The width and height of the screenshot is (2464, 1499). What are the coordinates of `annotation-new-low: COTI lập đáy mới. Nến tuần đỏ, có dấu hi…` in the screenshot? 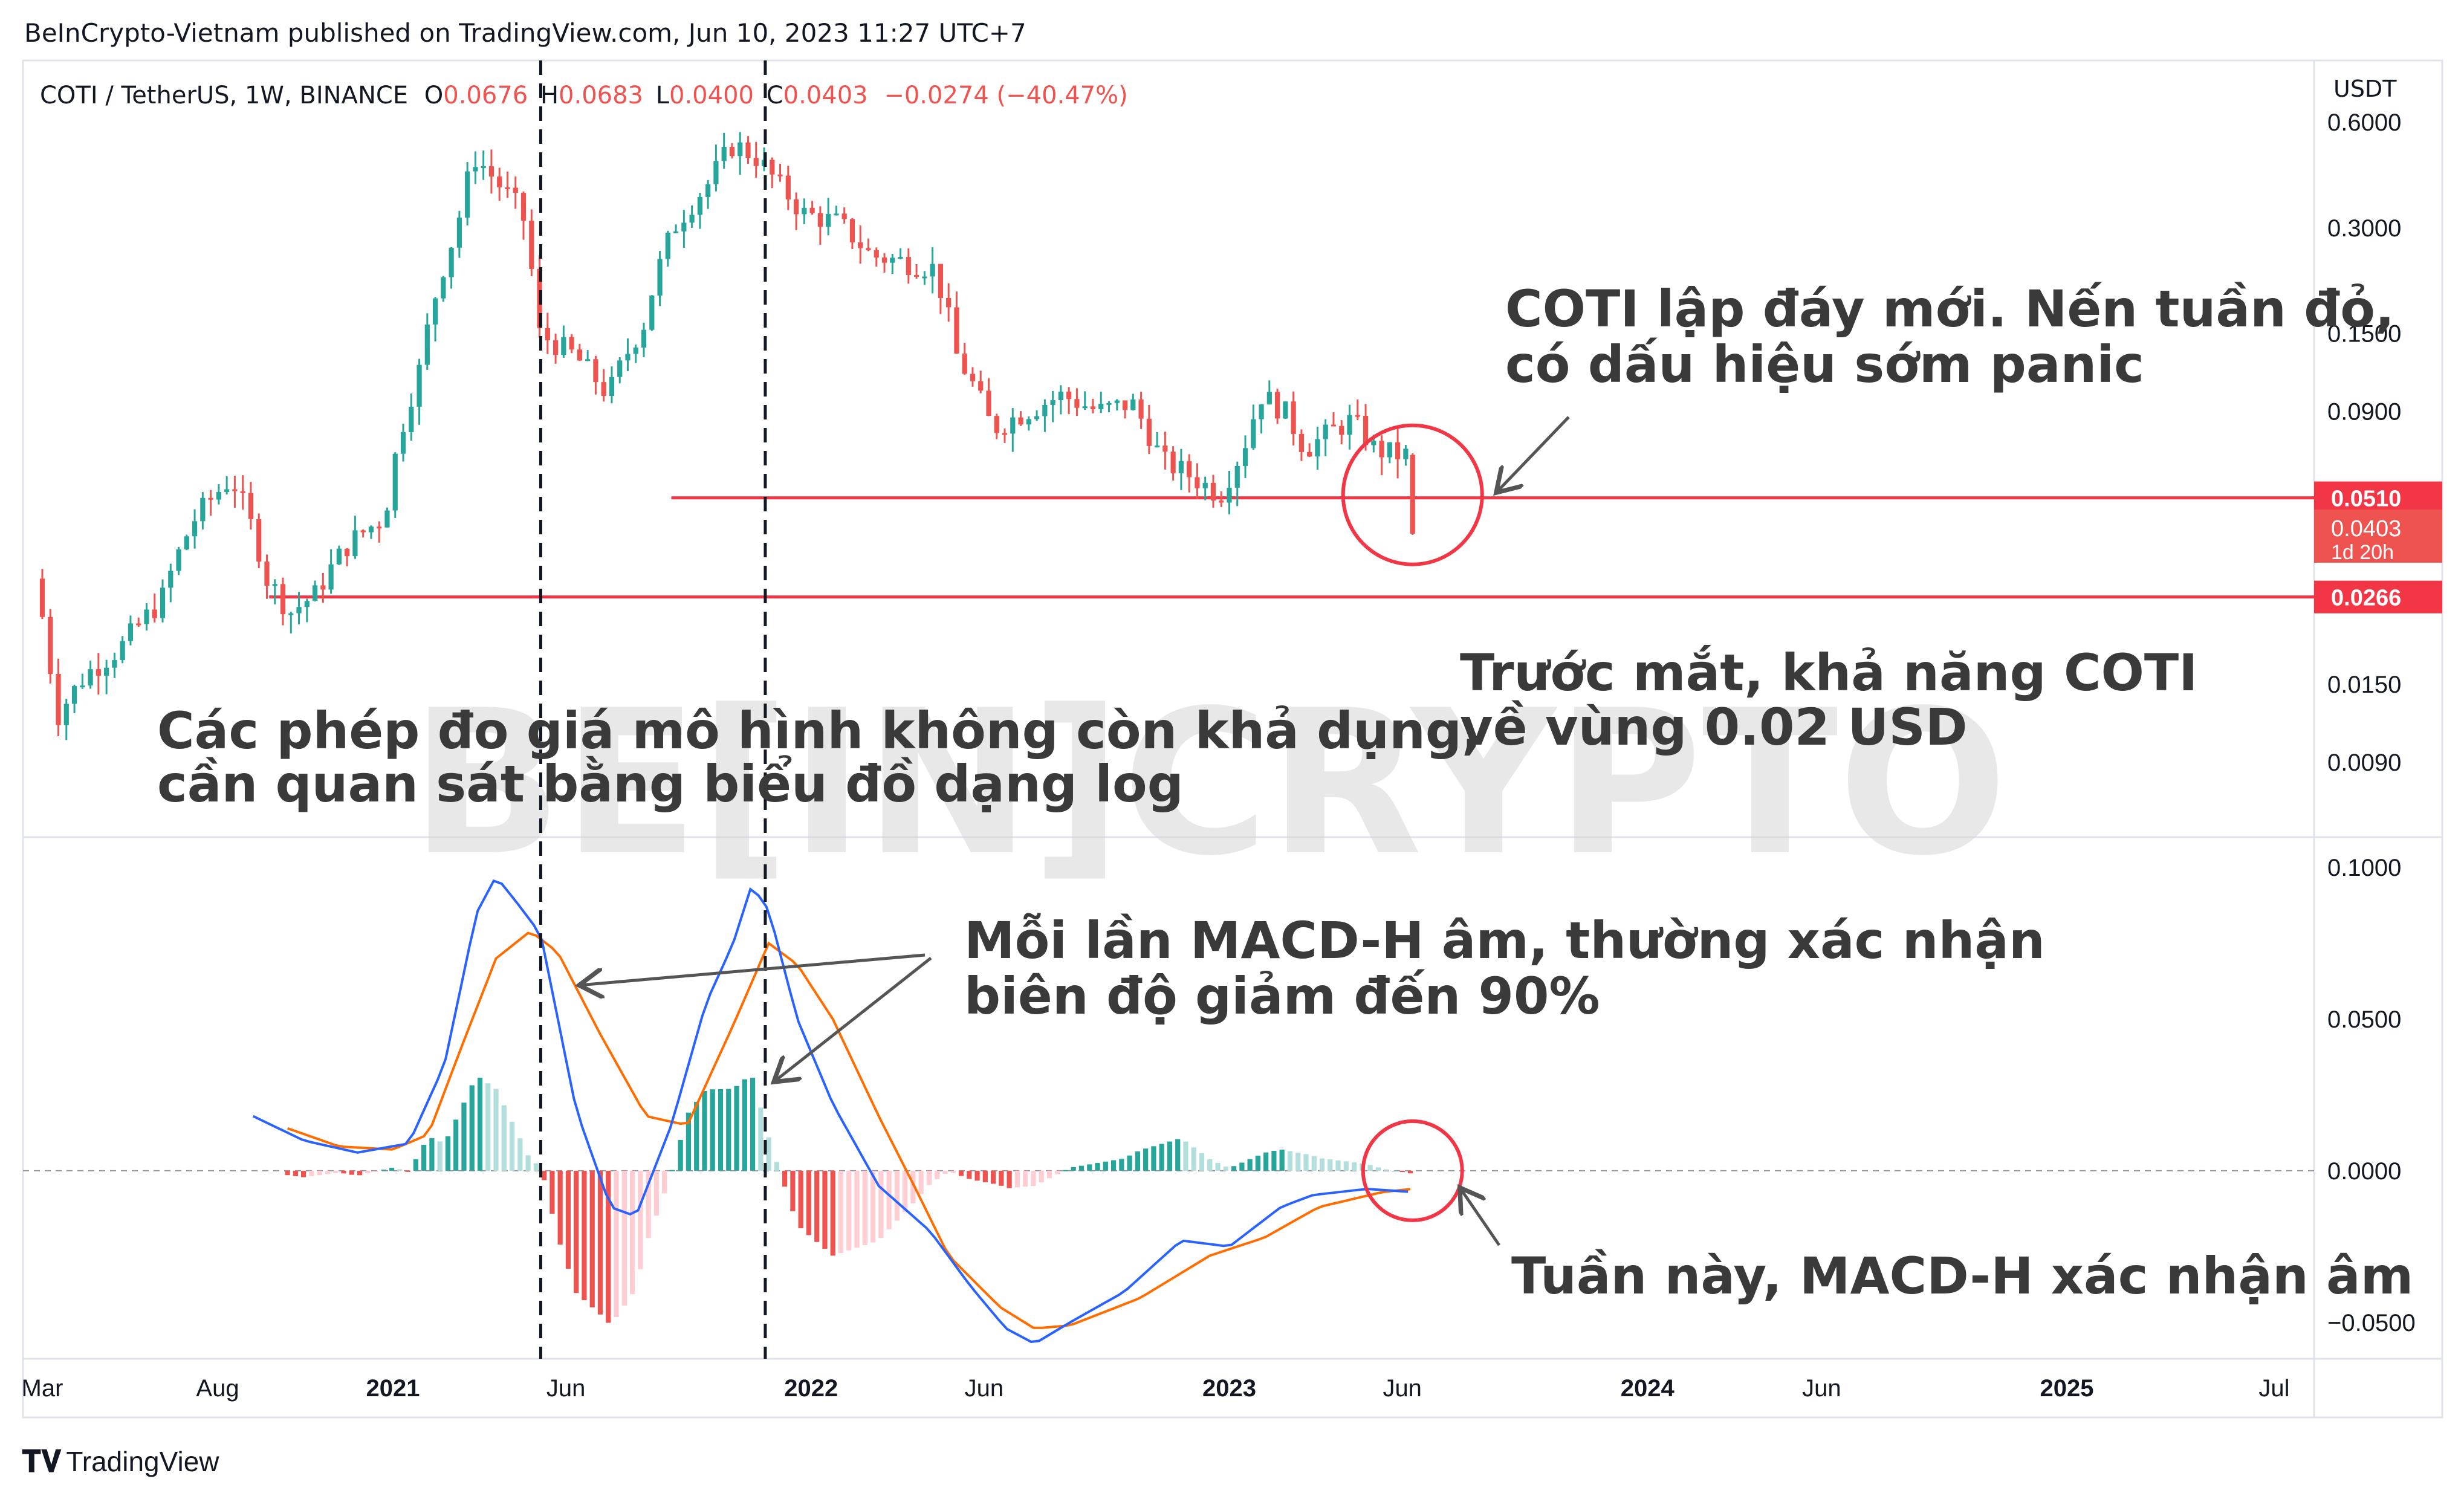 It's located at (1949, 336).